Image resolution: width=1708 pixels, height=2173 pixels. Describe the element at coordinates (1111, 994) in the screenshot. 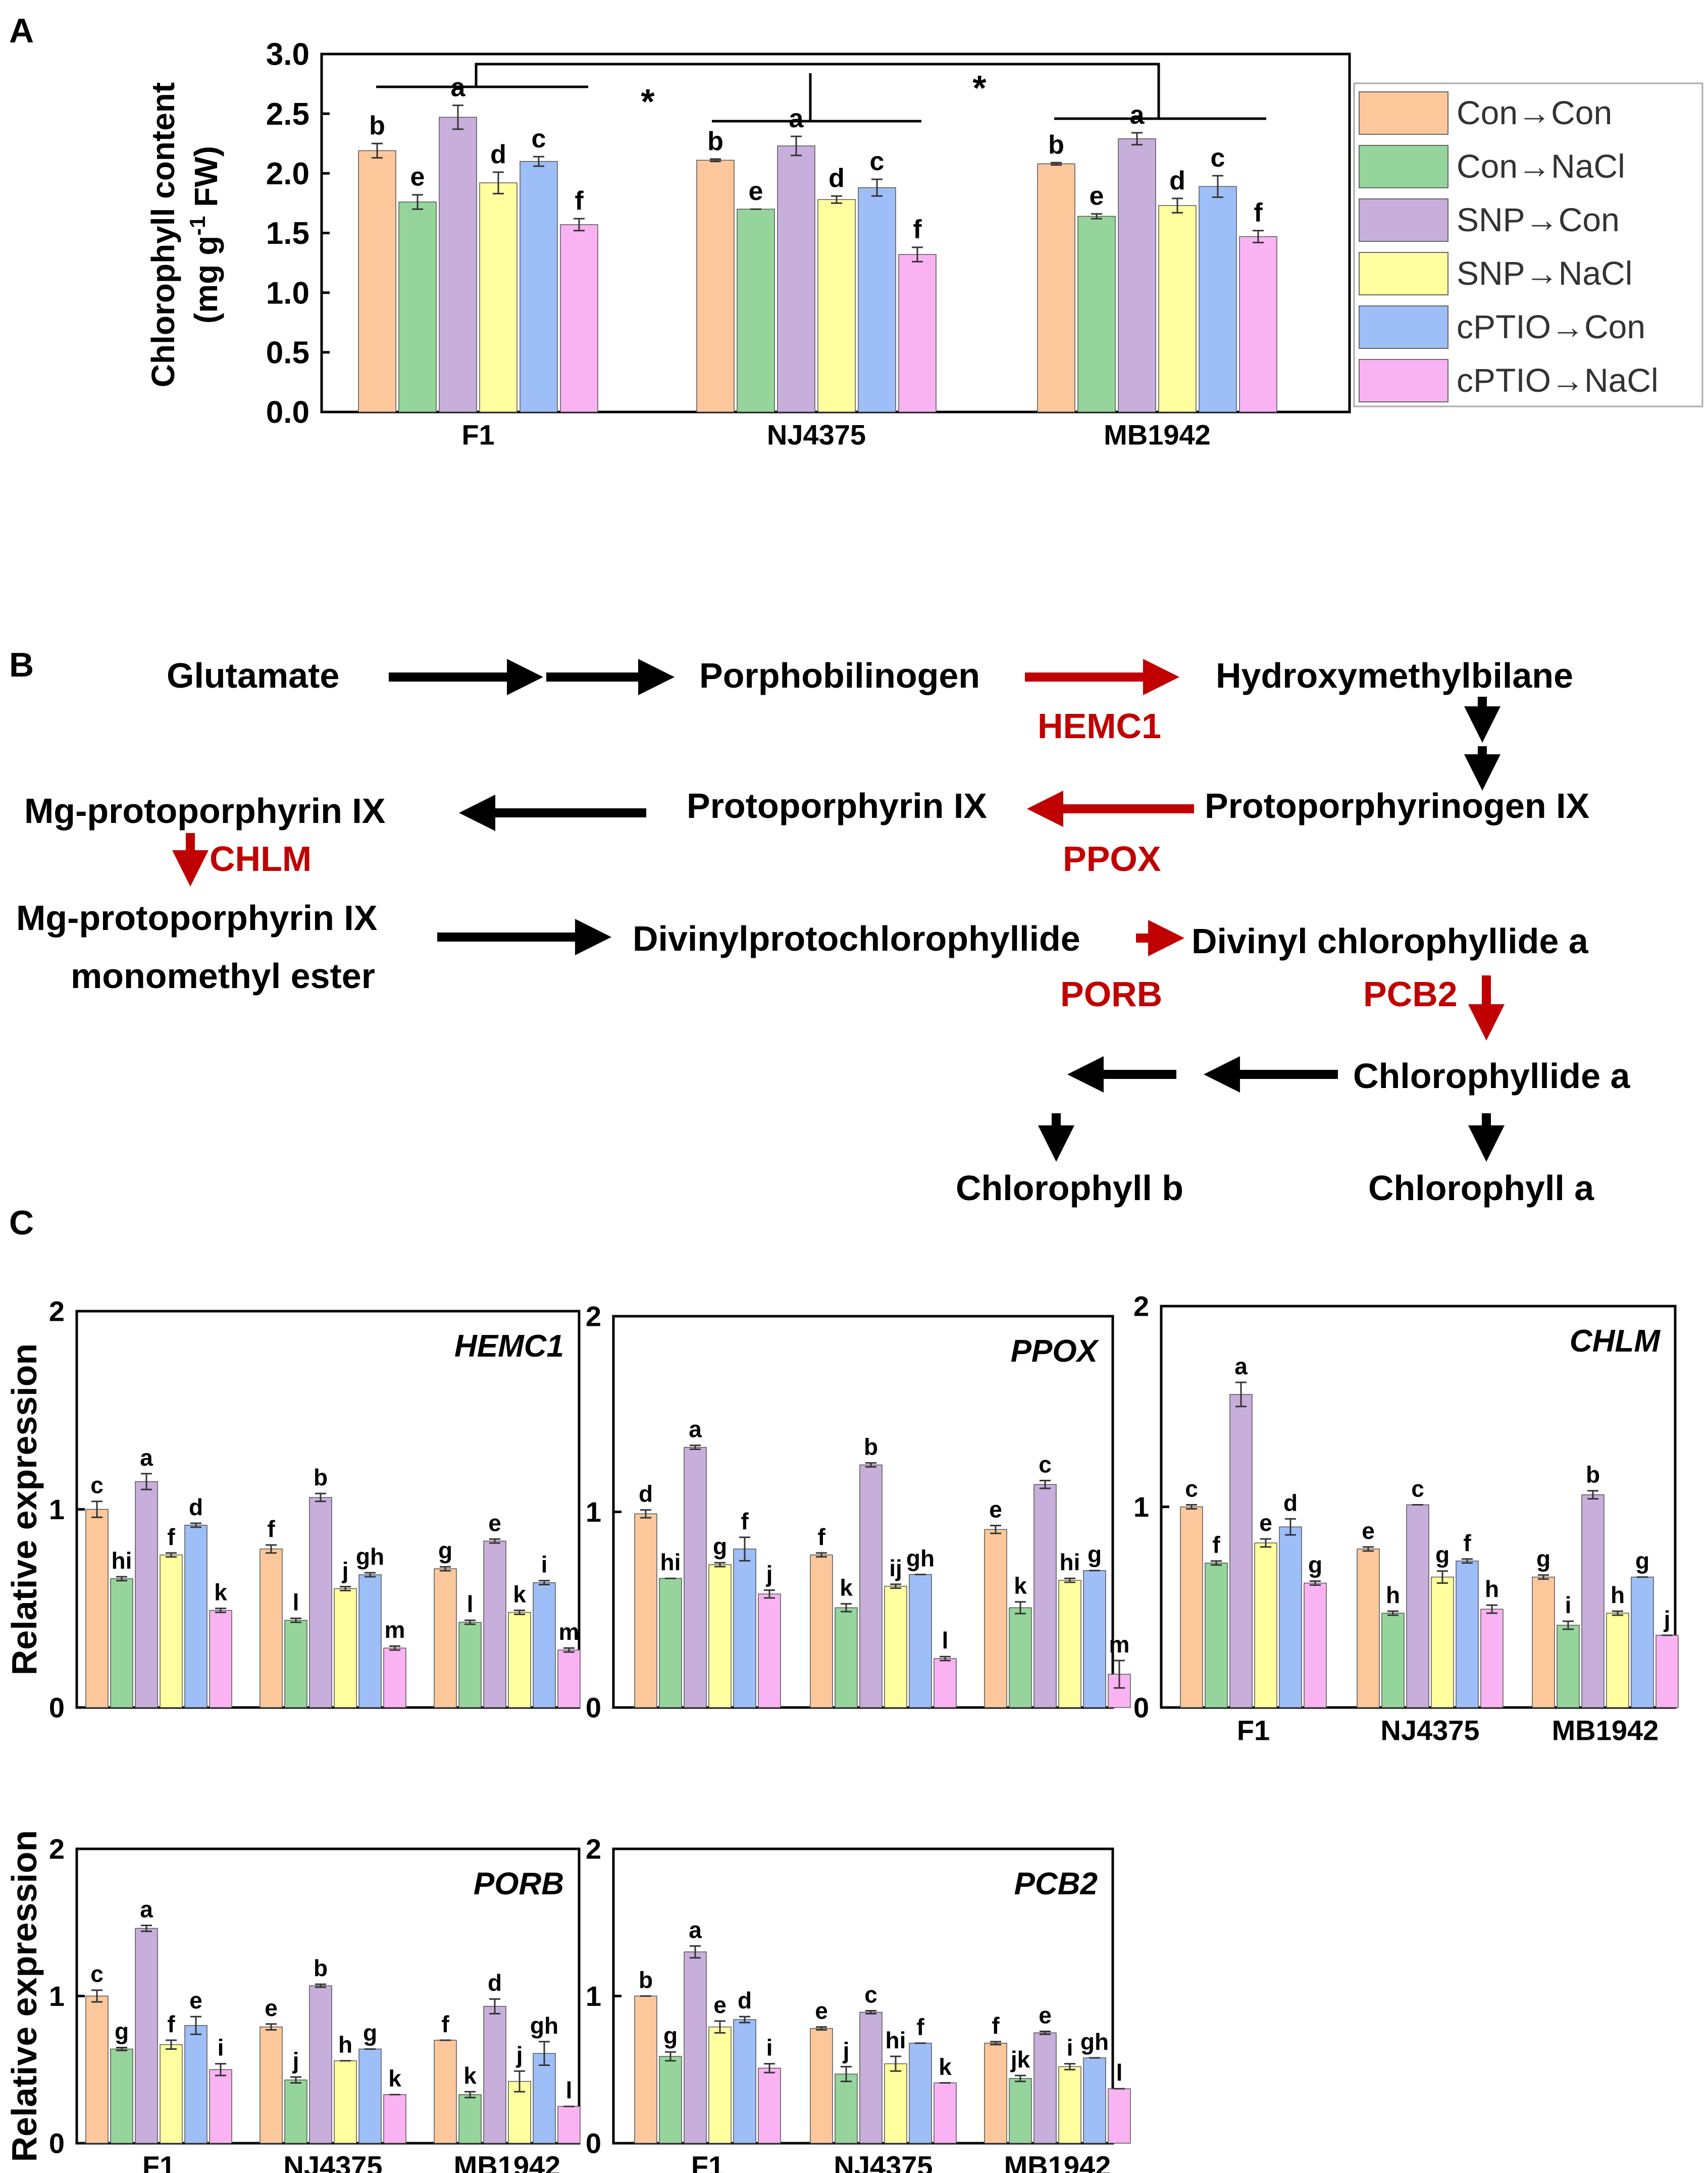

I see `enzyme-porb: PORB` at that location.